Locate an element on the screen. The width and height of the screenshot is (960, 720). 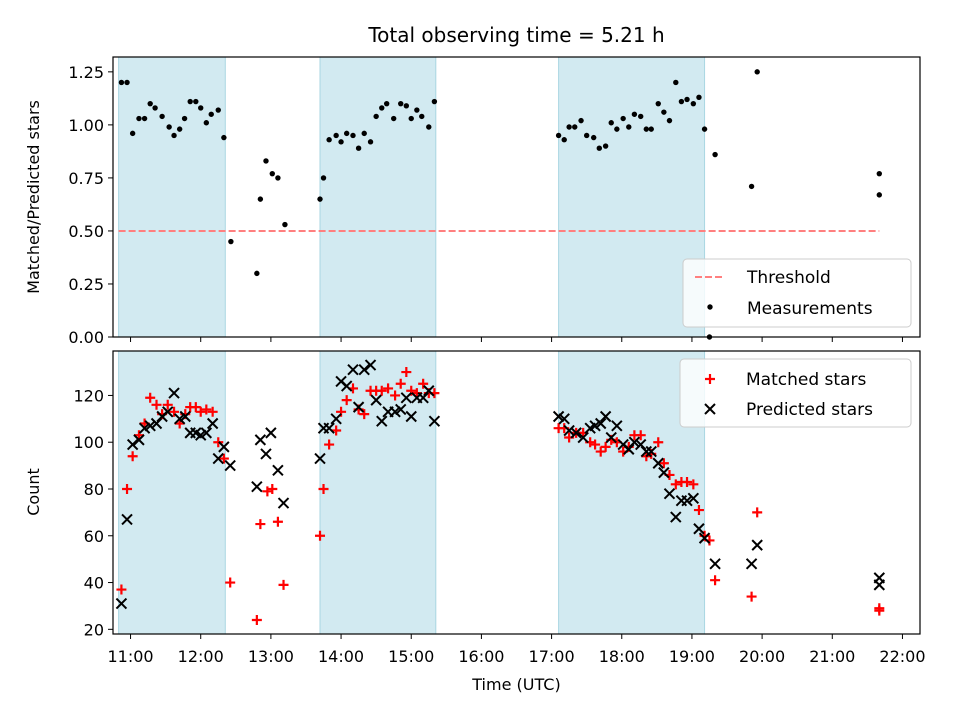
legend-measurement-label: Measurements is located at coordinates (810, 309).